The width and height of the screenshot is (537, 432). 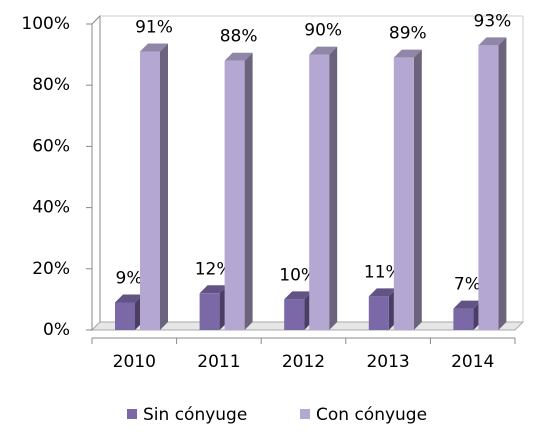 I want to click on value-label: 88%, so click(x=239, y=37).